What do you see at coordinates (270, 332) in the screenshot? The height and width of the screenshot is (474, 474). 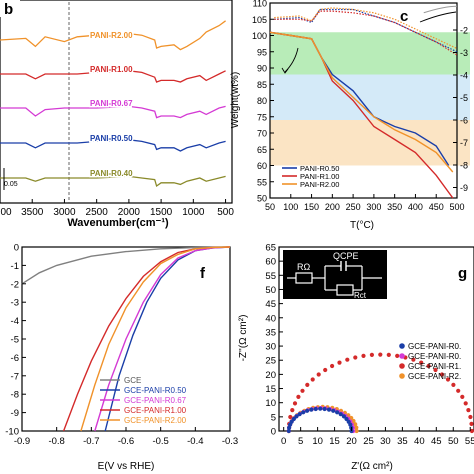 I see `g-ytick-label-6: 35` at bounding box center [270, 332].